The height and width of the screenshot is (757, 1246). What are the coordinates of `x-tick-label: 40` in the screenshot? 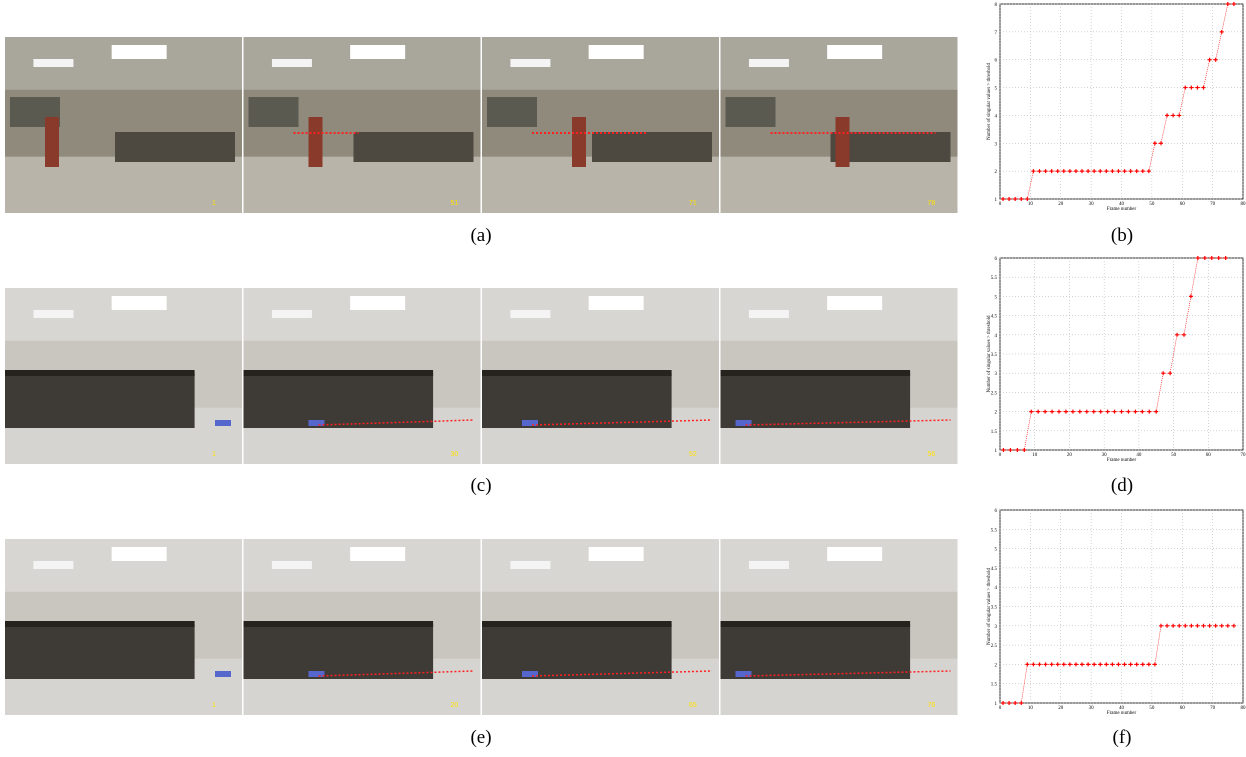 It's located at (1122, 204).